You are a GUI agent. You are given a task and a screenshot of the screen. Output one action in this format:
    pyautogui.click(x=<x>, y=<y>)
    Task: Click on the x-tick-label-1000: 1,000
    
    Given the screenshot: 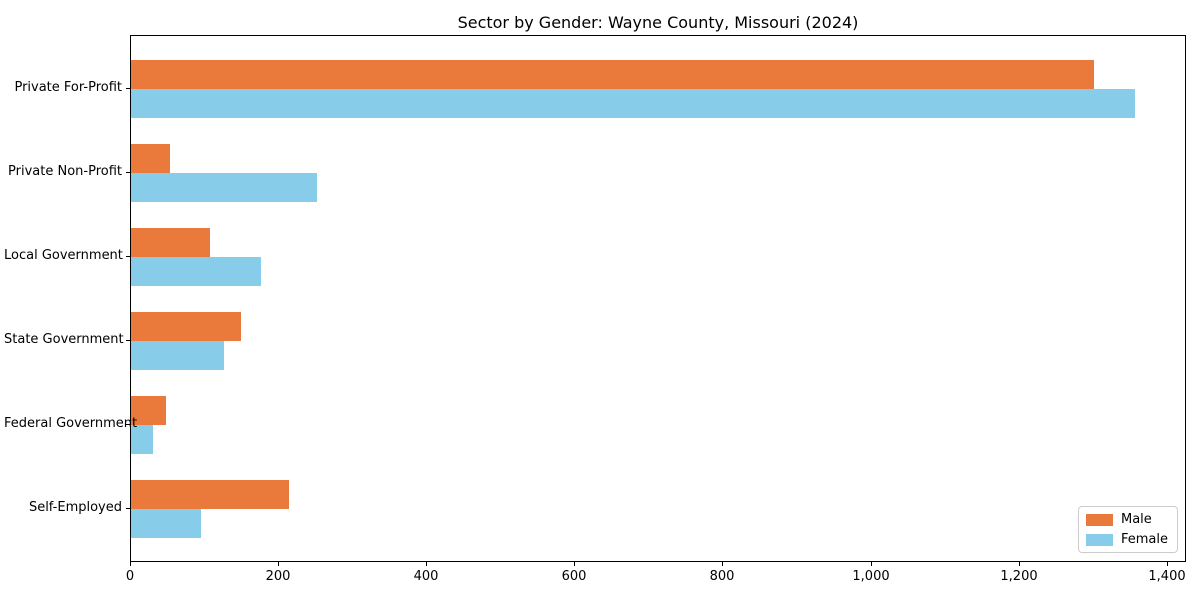 What is the action you would take?
    pyautogui.click(x=871, y=576)
    